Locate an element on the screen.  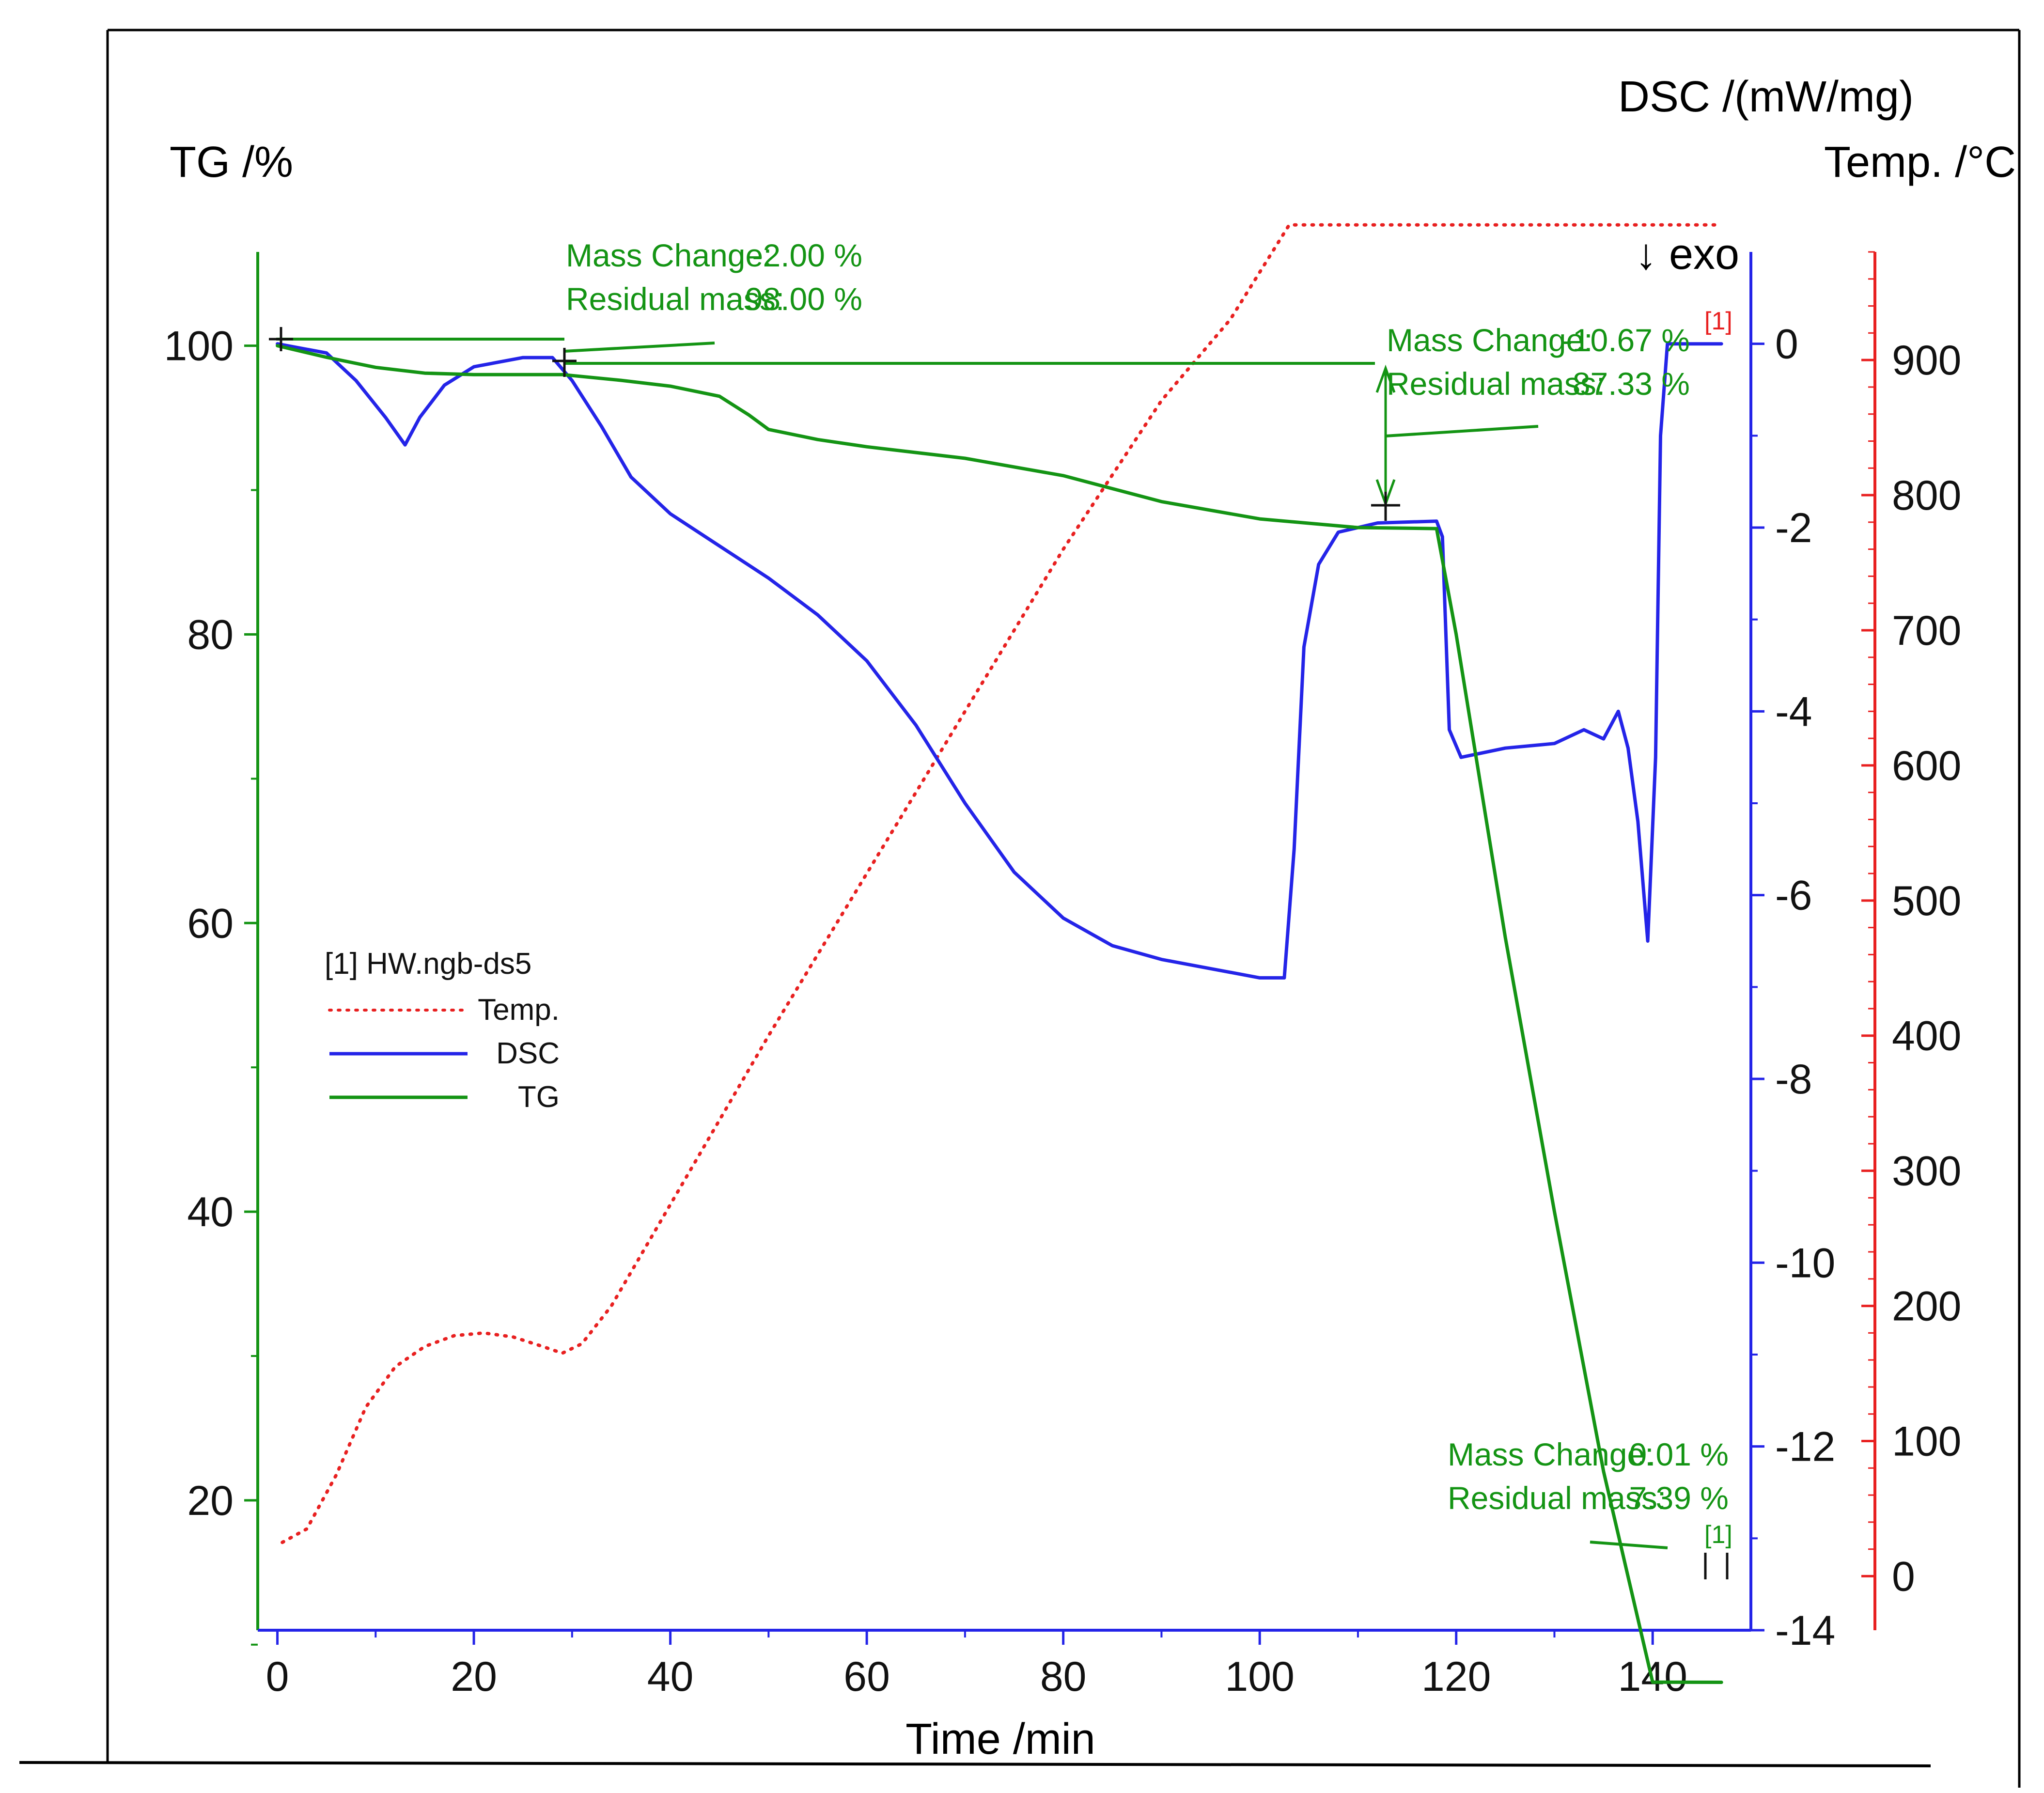
annotation-2-residual-label: Residual mass: is located at coordinates (1496, 384).